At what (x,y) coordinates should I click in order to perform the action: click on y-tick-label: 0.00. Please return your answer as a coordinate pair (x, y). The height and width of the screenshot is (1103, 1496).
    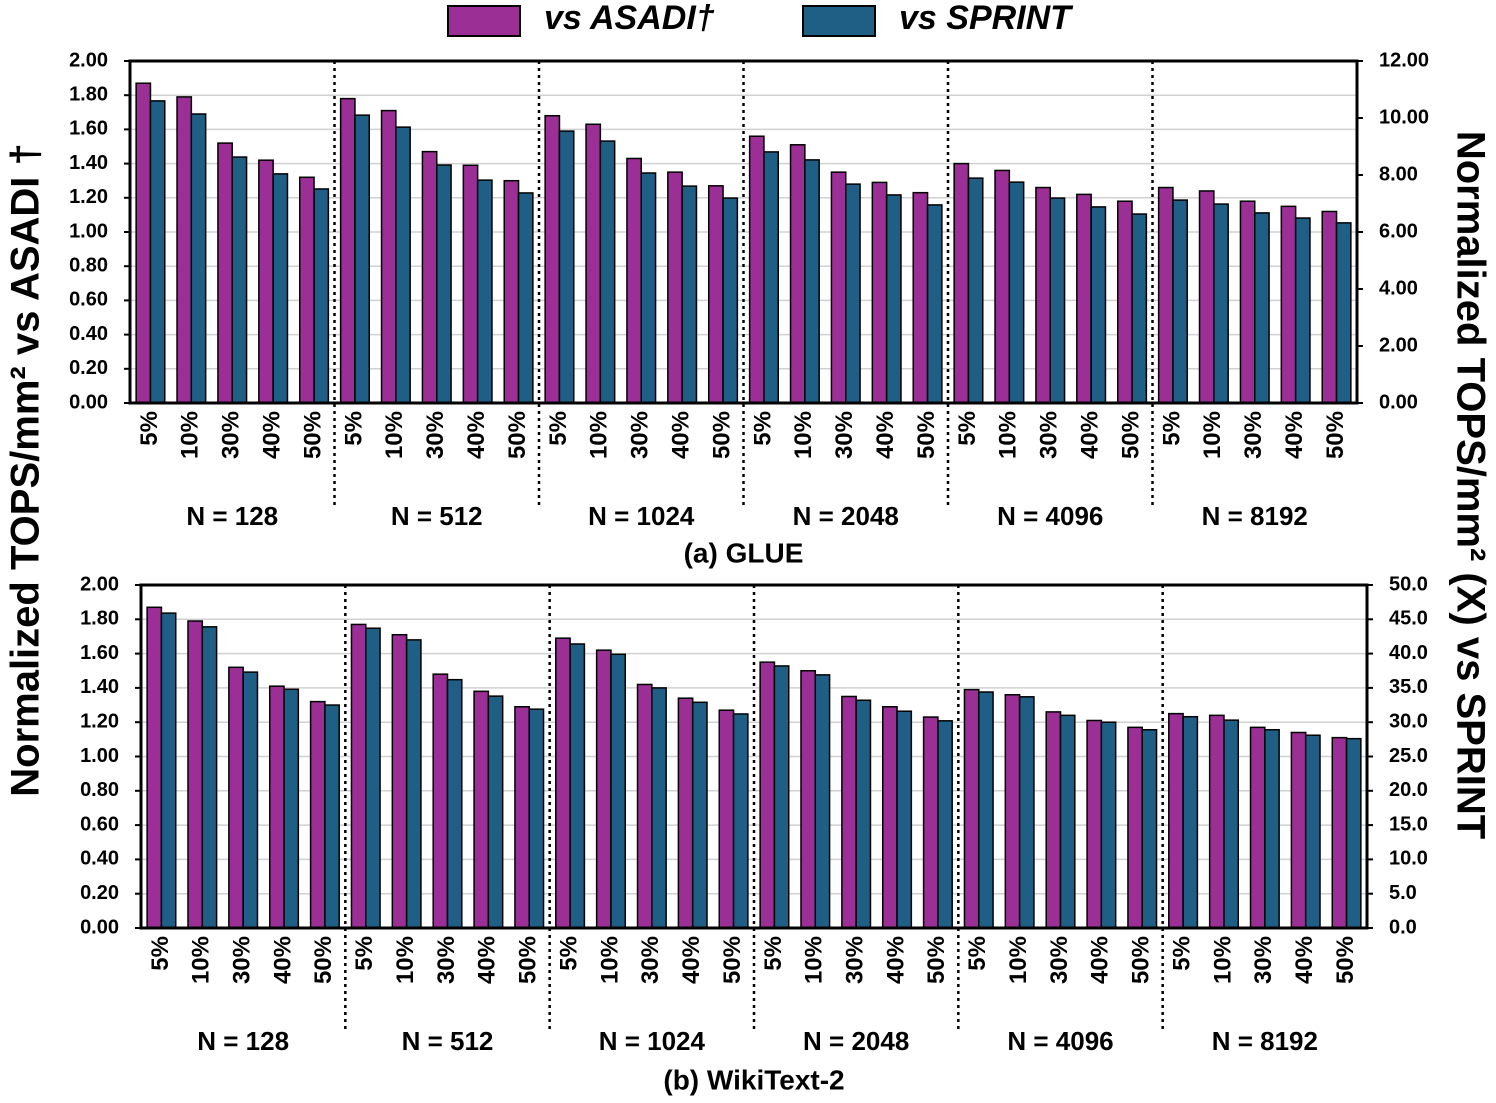
    Looking at the image, I should click on (88, 402).